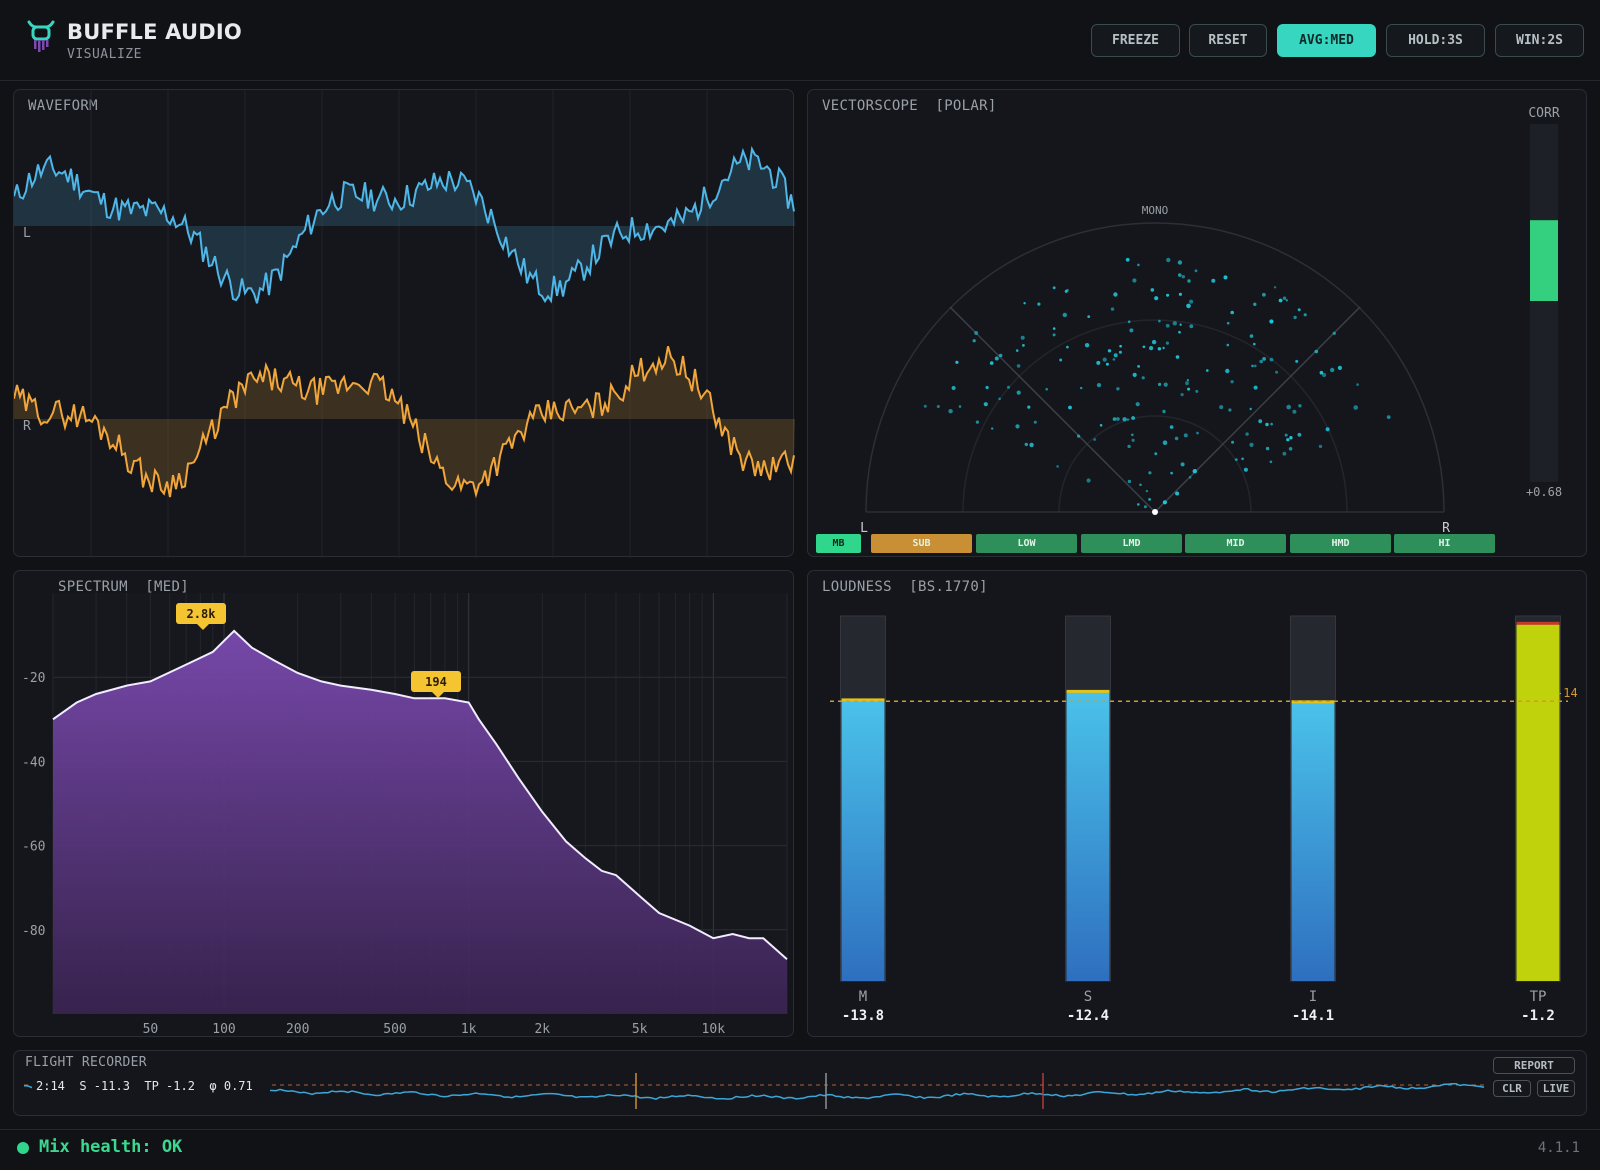 Image resolution: width=1600 pixels, height=1170 pixels. What do you see at coordinates (297, 1029) in the screenshot?
I see `spectrum-x-tick: 200` at bounding box center [297, 1029].